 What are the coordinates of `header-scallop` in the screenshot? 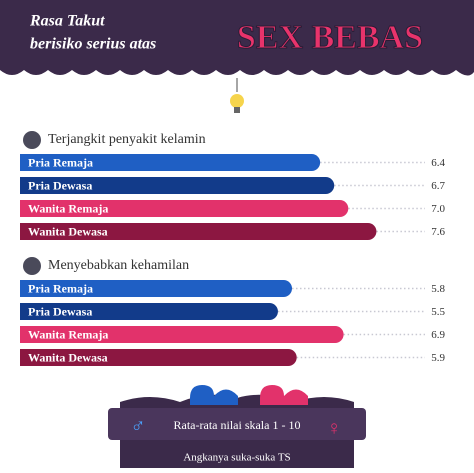 It's located at (237, 73).